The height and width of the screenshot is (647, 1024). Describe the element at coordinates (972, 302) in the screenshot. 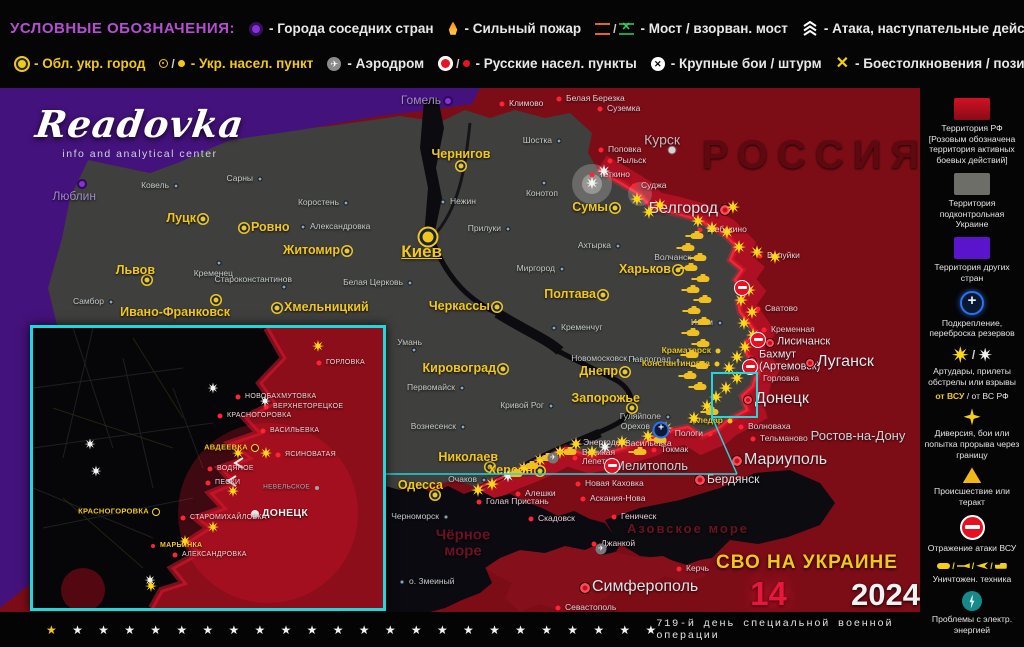

I see `reinforcement-icon: +` at that location.